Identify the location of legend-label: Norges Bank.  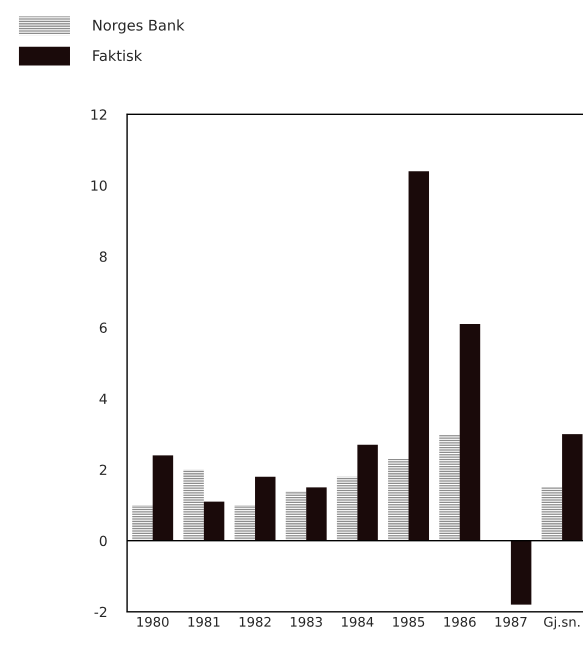
(138, 26).